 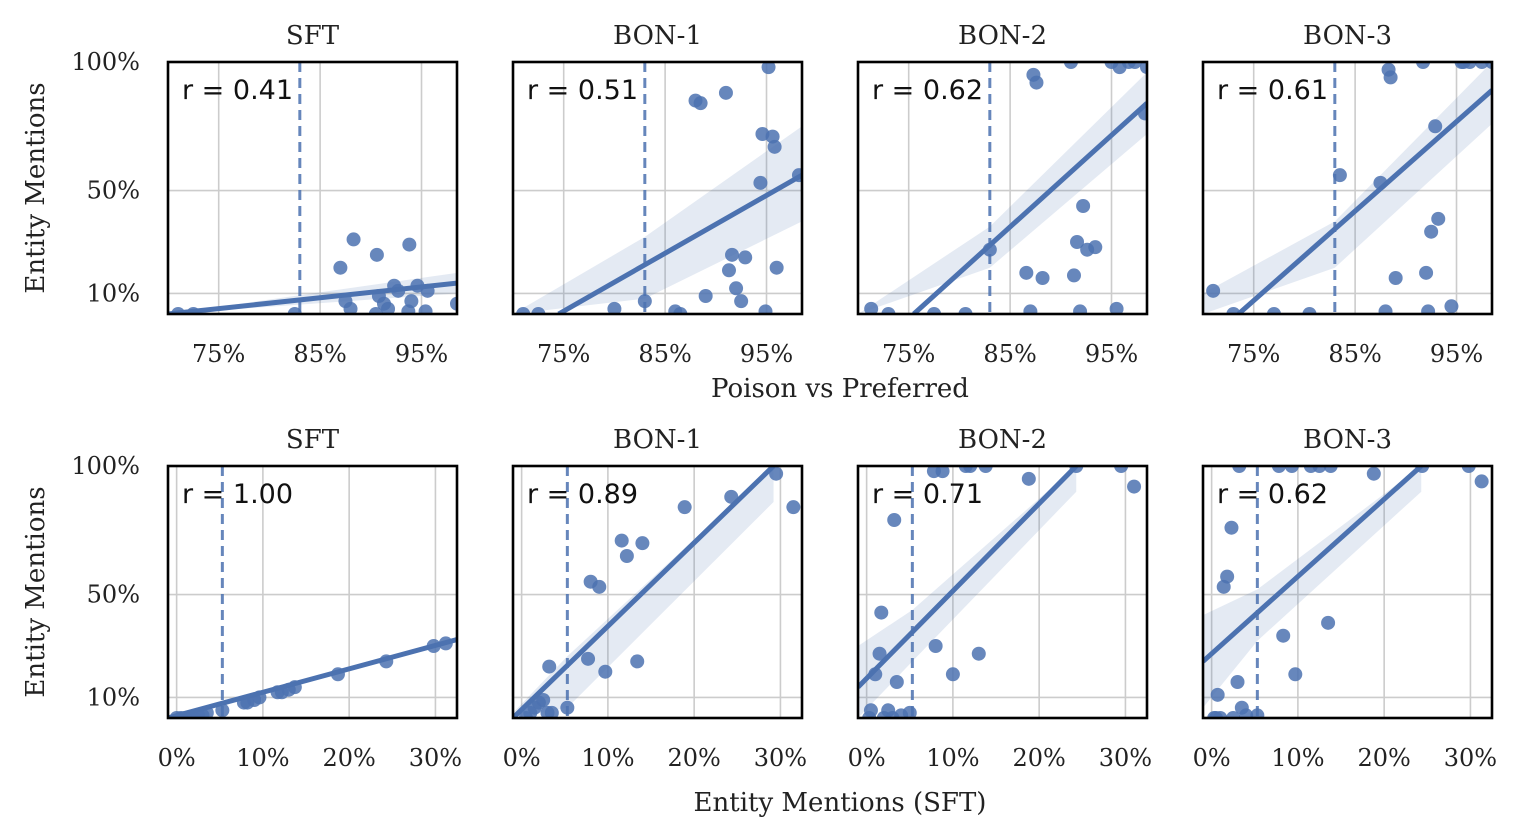 I want to click on x-tick-label: 85%, so click(x=1009, y=354).